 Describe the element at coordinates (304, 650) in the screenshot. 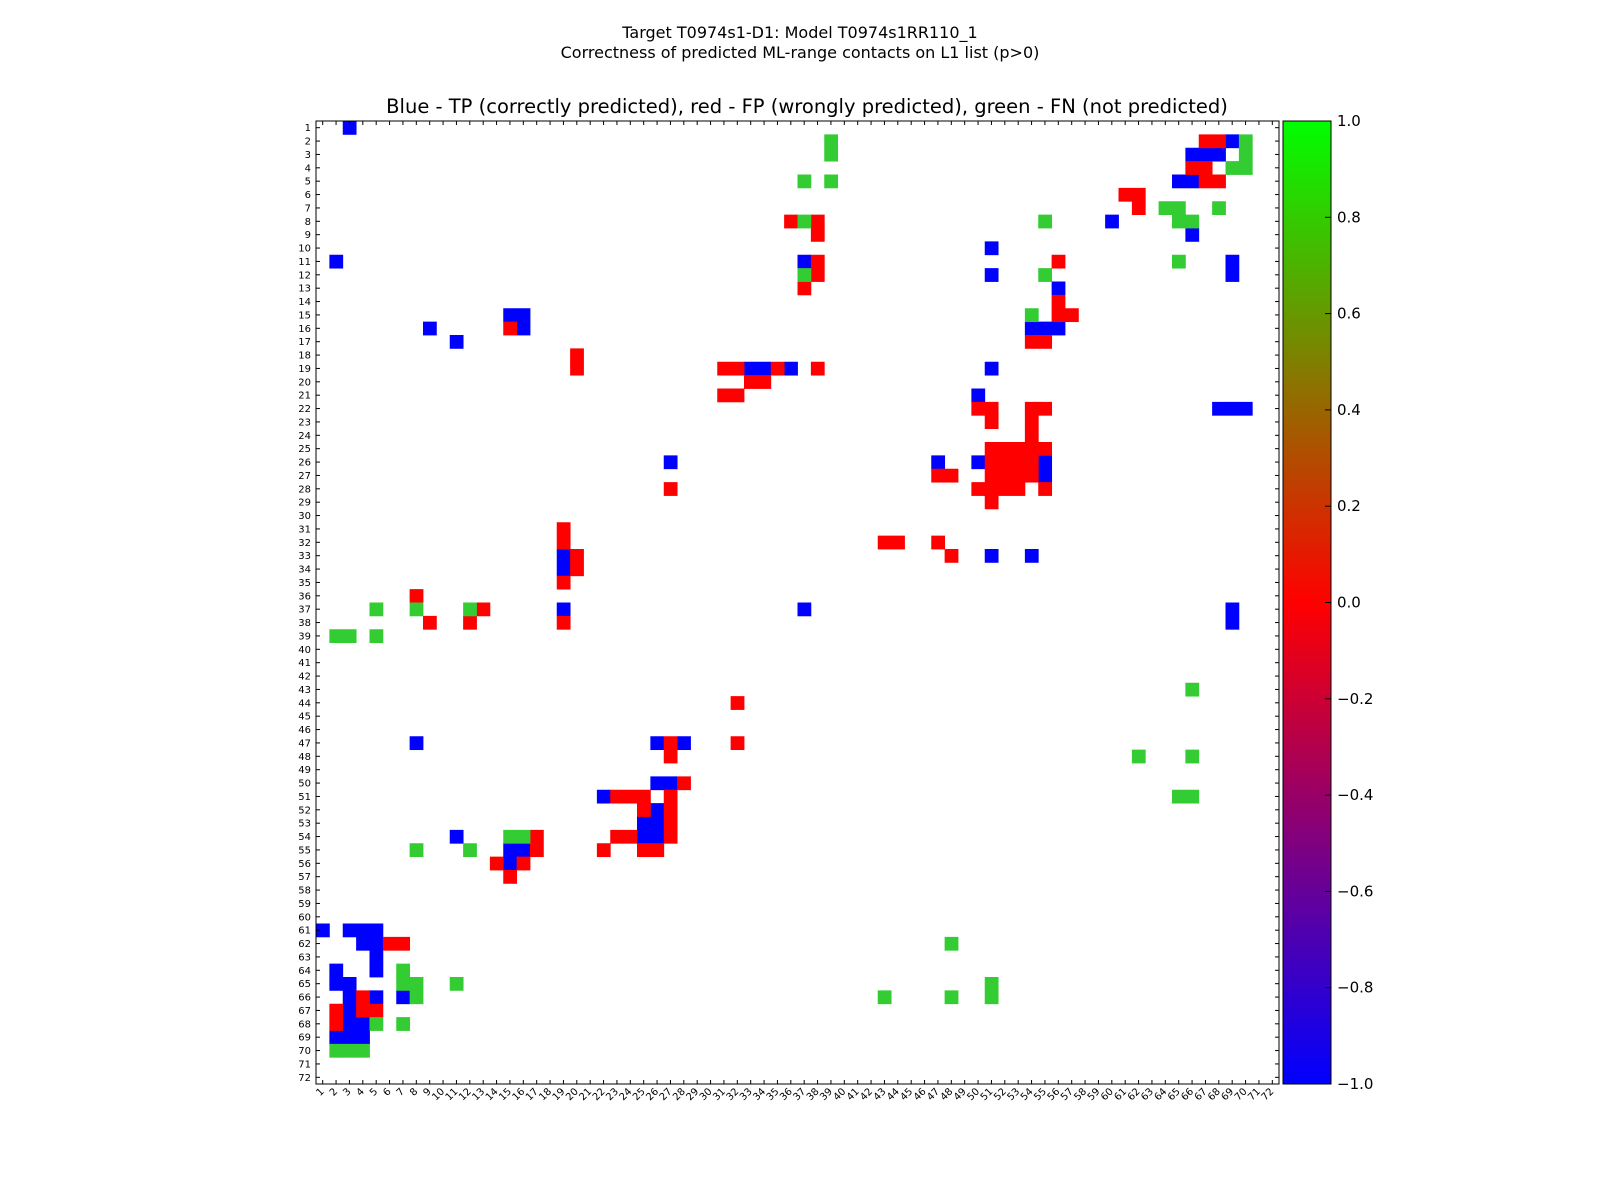

I see `y-tick-label: 40` at that location.